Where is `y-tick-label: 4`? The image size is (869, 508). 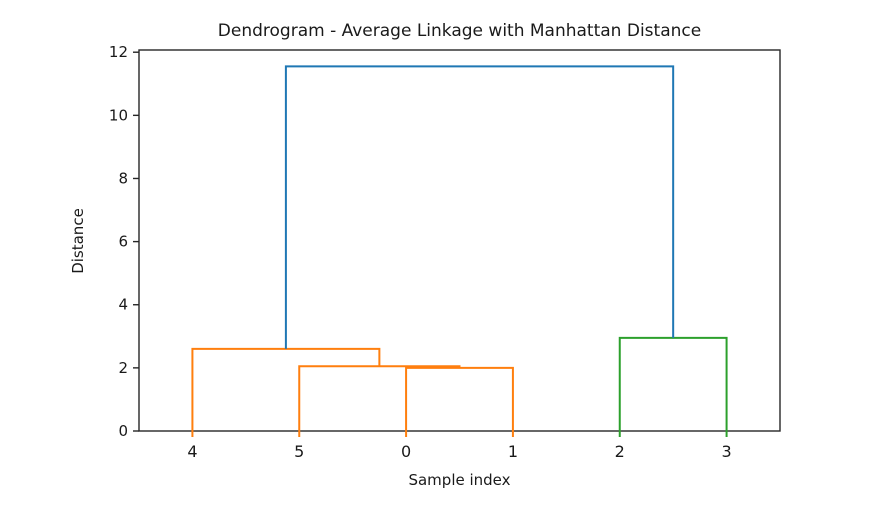 y-tick-label: 4 is located at coordinates (123, 305).